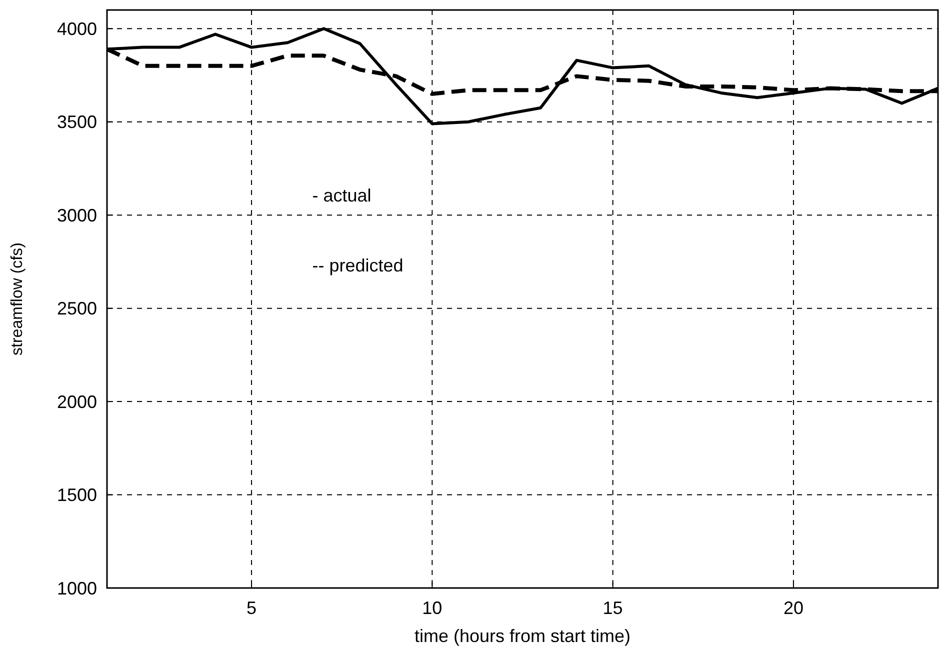  I want to click on x-axis-title: time (hours from start time), so click(522, 636).